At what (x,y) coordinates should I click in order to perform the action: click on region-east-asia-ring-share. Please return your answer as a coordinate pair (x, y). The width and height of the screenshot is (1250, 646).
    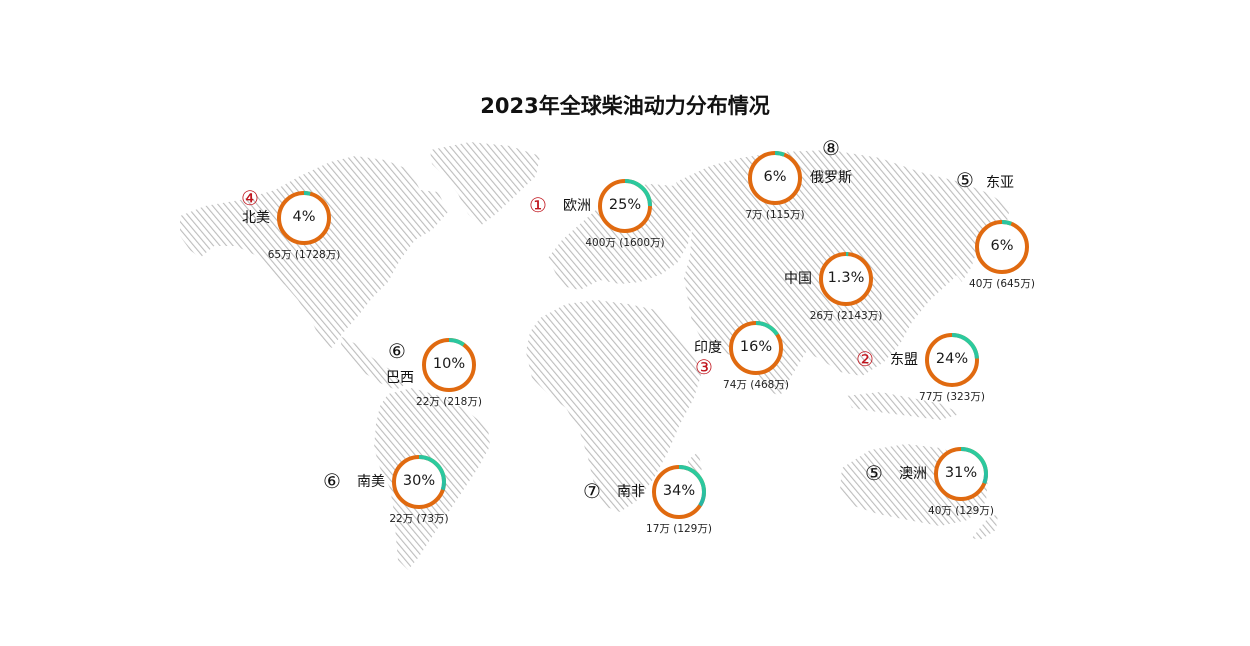
    Looking at the image, I should click on (1002, 247).